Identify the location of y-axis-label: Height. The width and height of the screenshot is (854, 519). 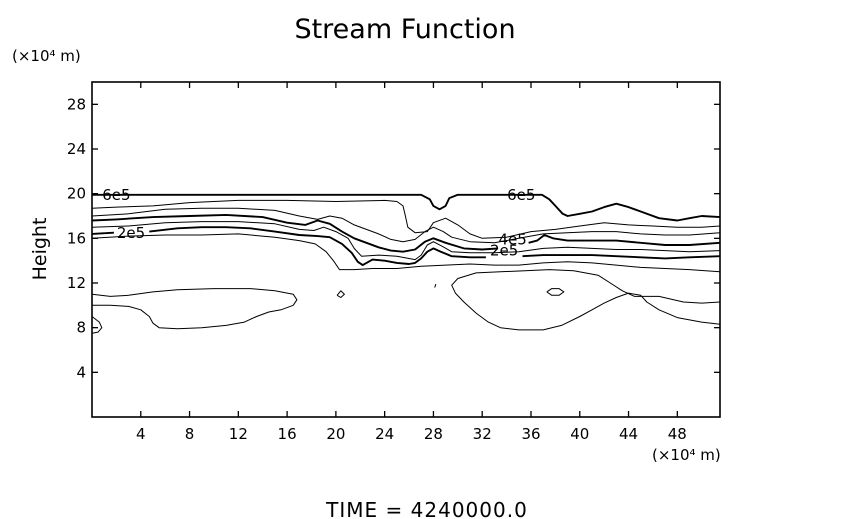
(40, 249).